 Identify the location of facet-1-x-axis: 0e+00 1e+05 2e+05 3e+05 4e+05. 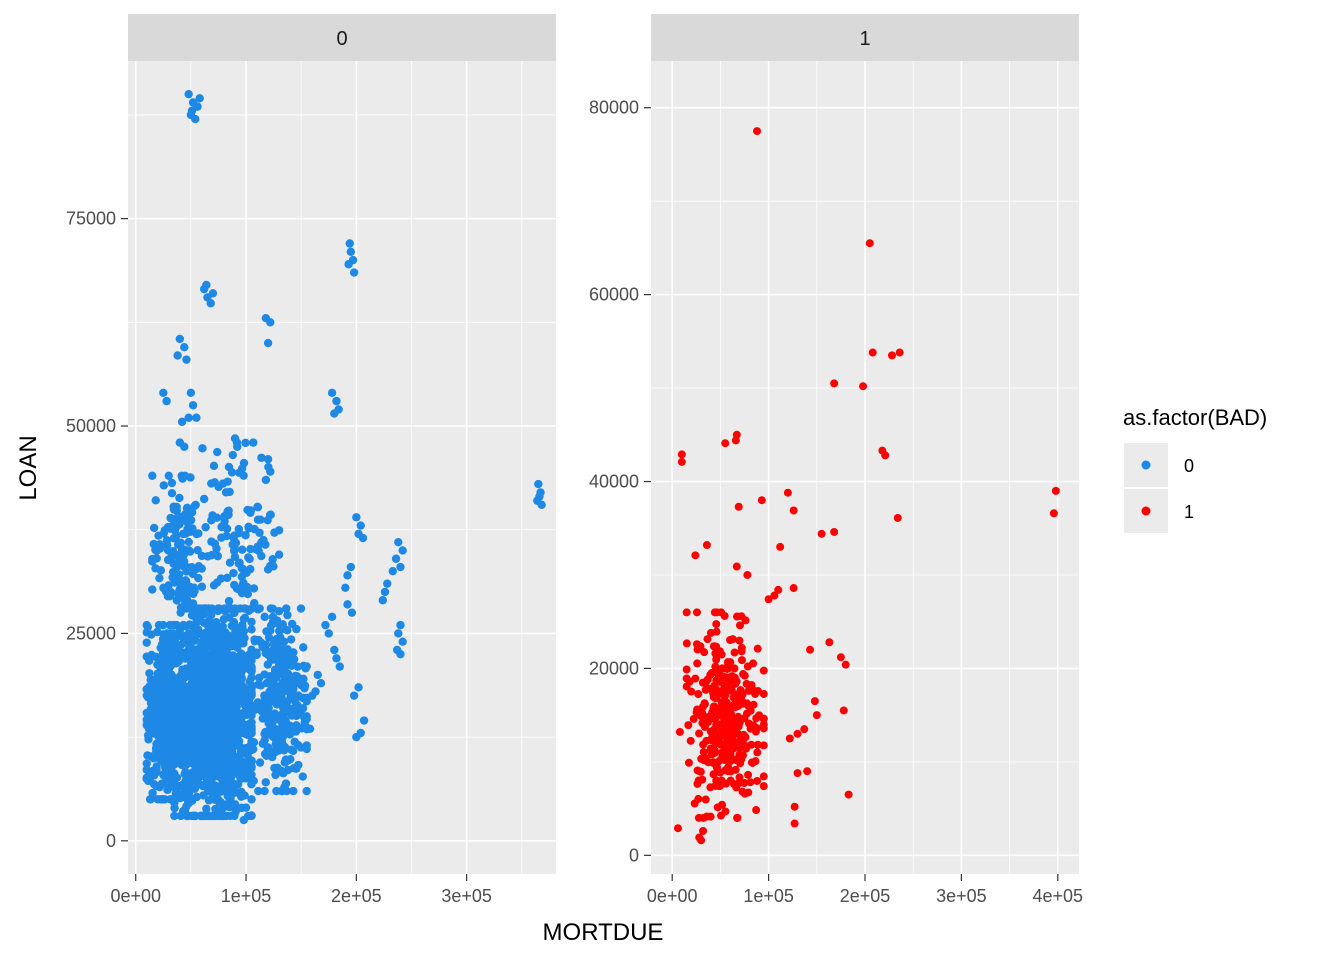
(865, 890).